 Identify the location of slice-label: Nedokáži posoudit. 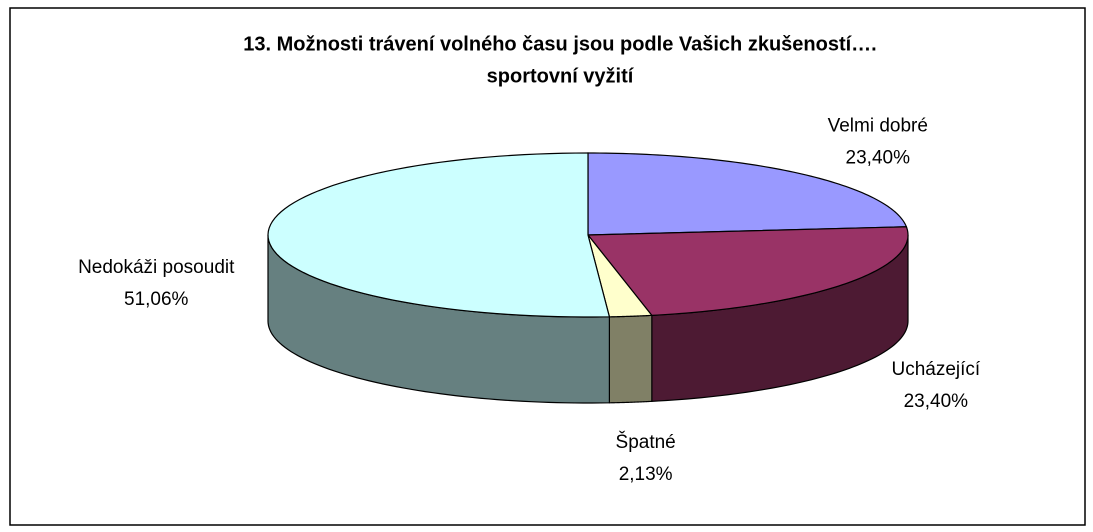
(156, 267).